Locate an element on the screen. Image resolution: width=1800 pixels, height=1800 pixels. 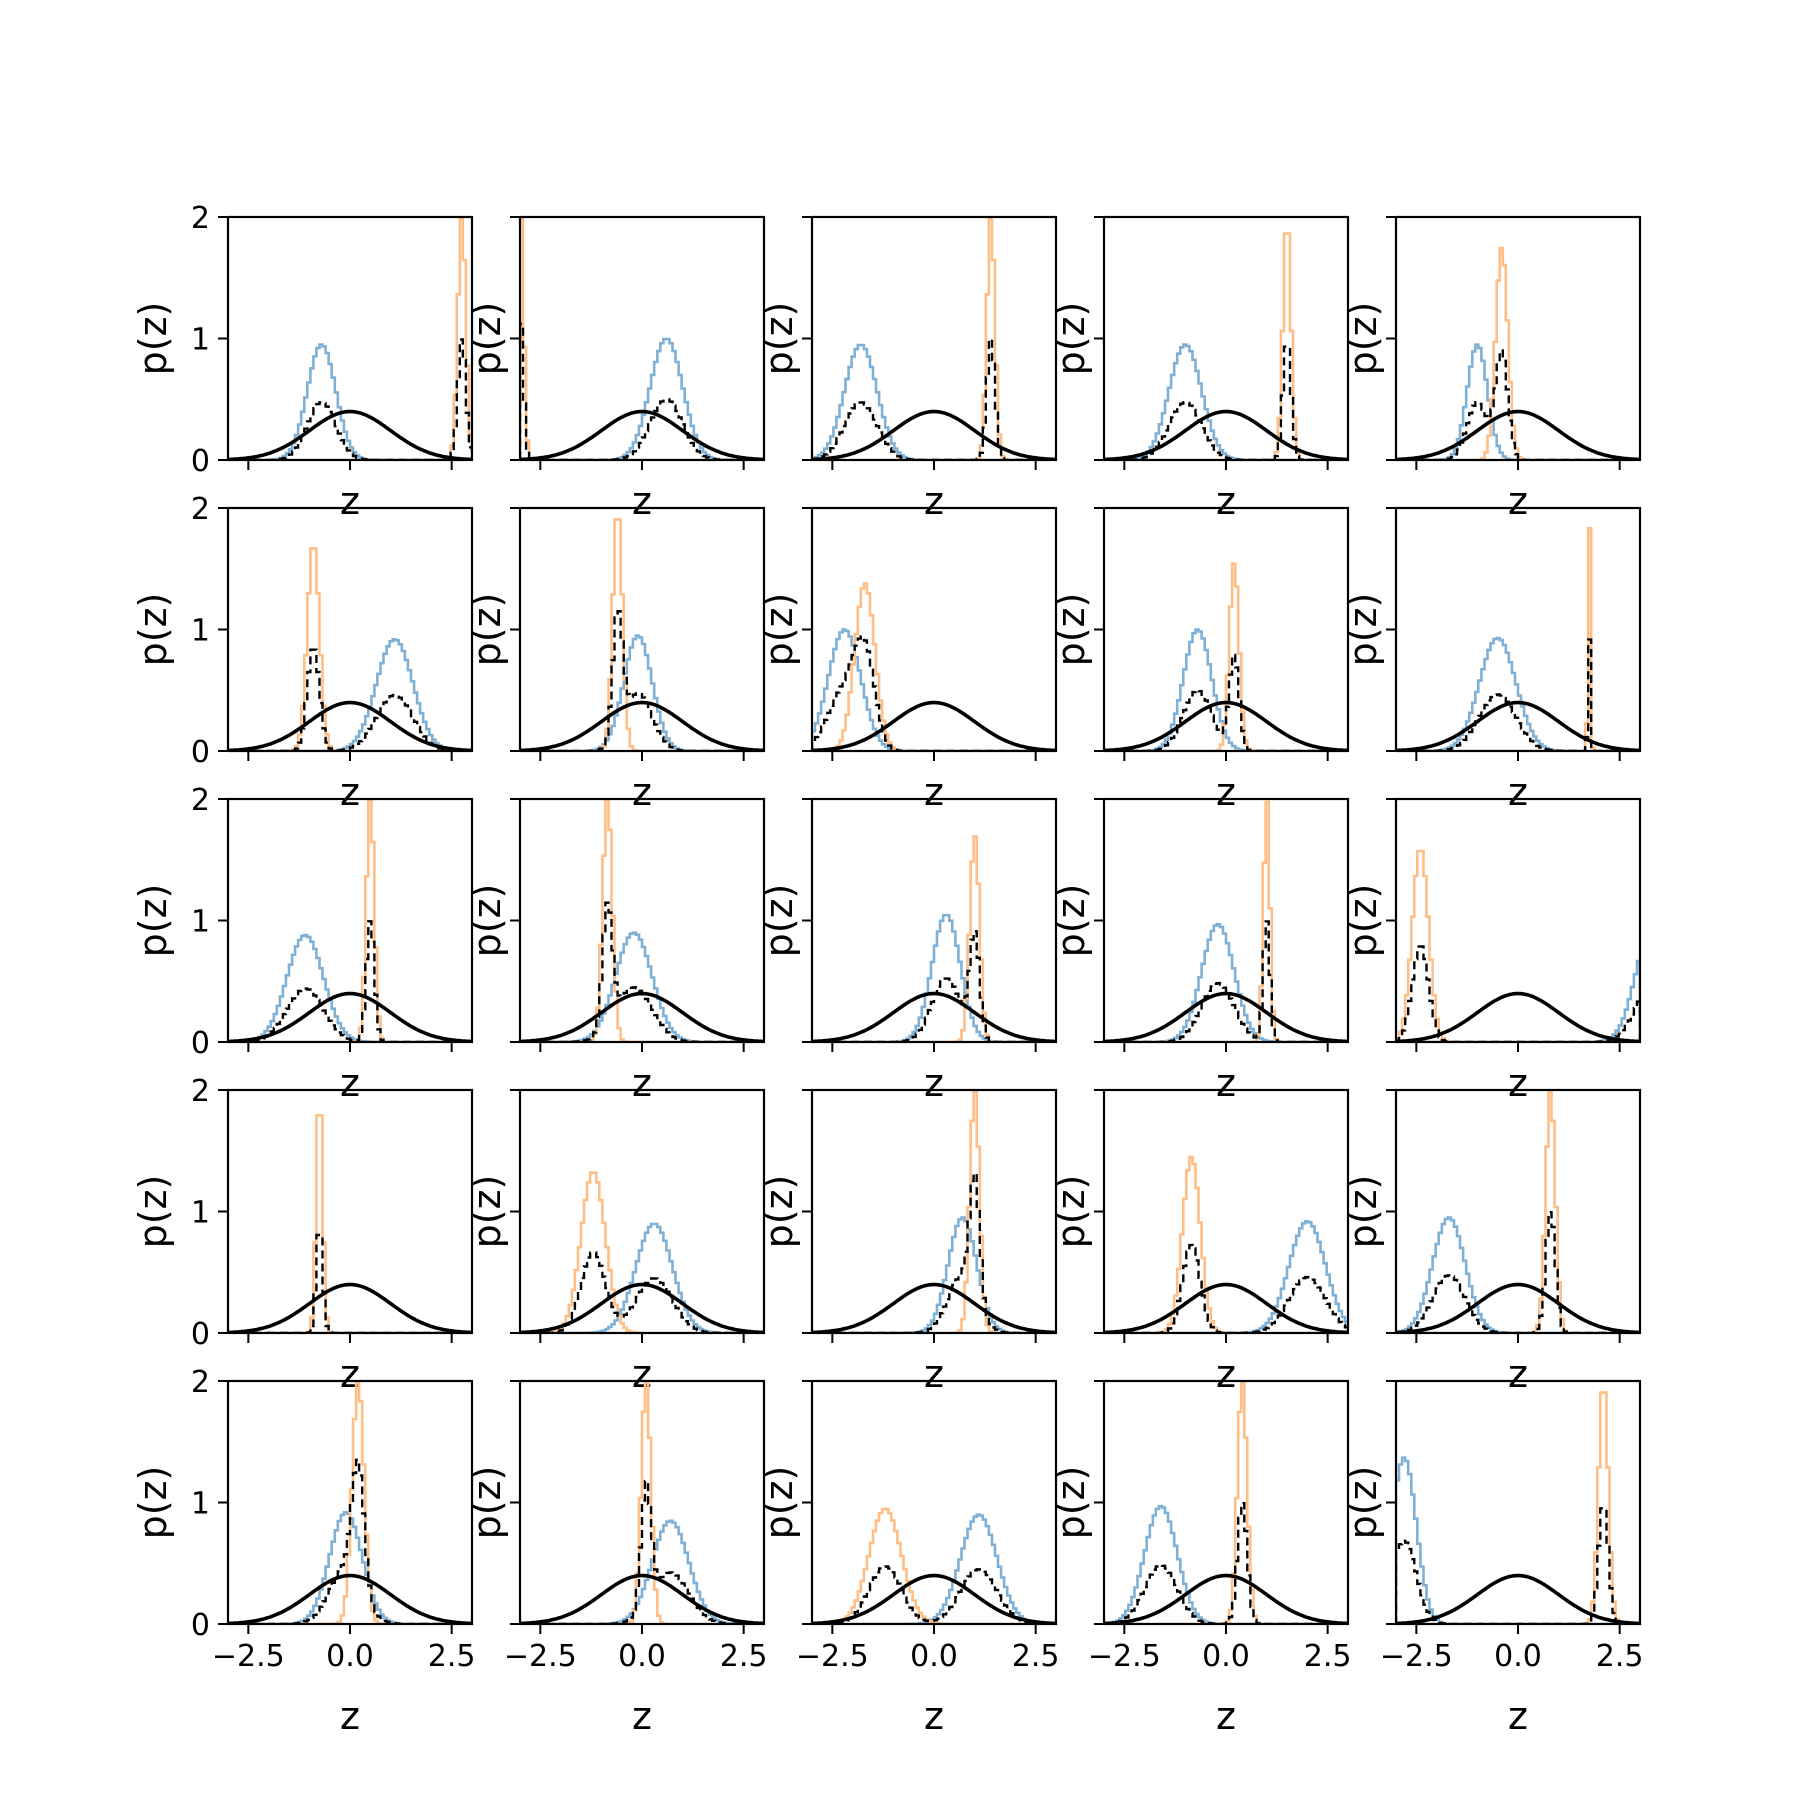
subplot-r2-c5: z p(z) is located at coordinates (1491, 660).